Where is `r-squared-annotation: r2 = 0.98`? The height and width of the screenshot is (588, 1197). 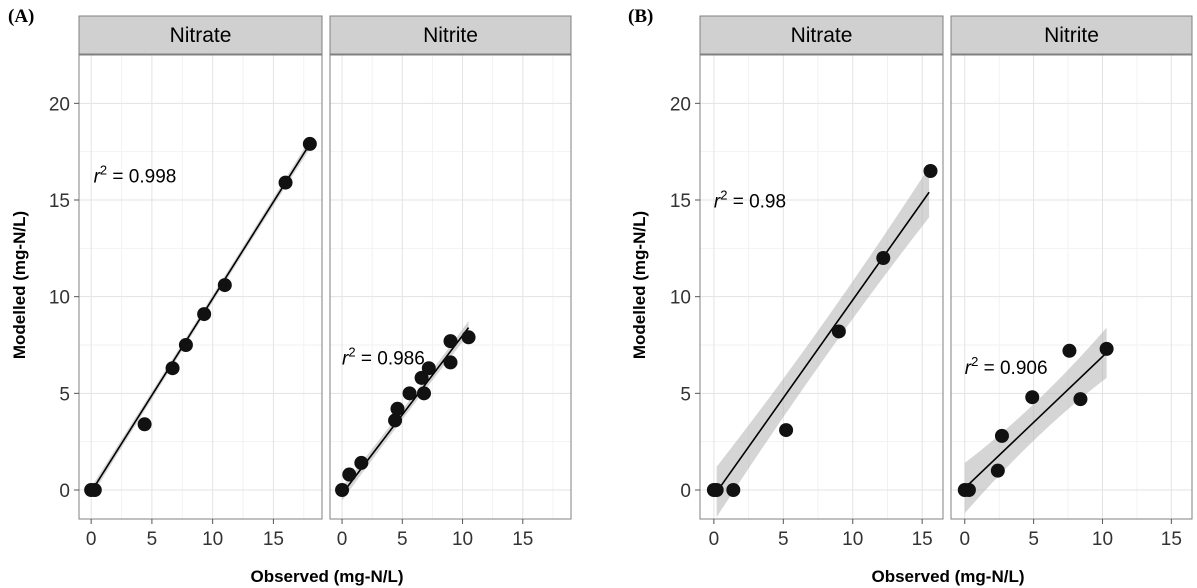
r-squared-annotation: r2 = 0.98 is located at coordinates (750, 200).